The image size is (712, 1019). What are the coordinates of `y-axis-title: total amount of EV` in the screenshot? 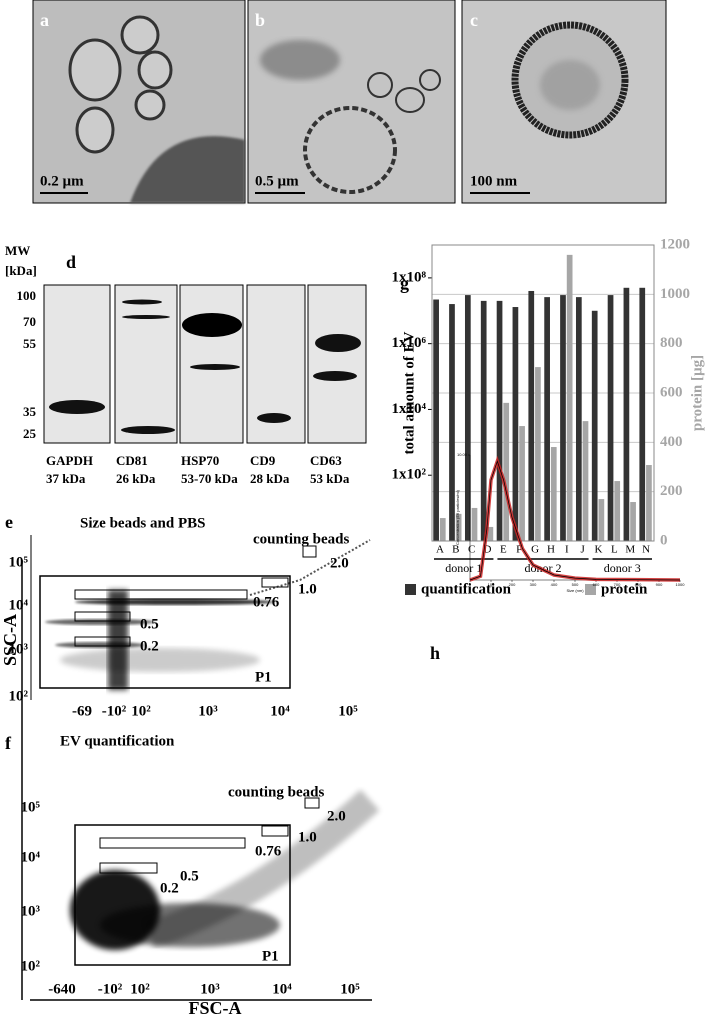 It's located at (409, 392).